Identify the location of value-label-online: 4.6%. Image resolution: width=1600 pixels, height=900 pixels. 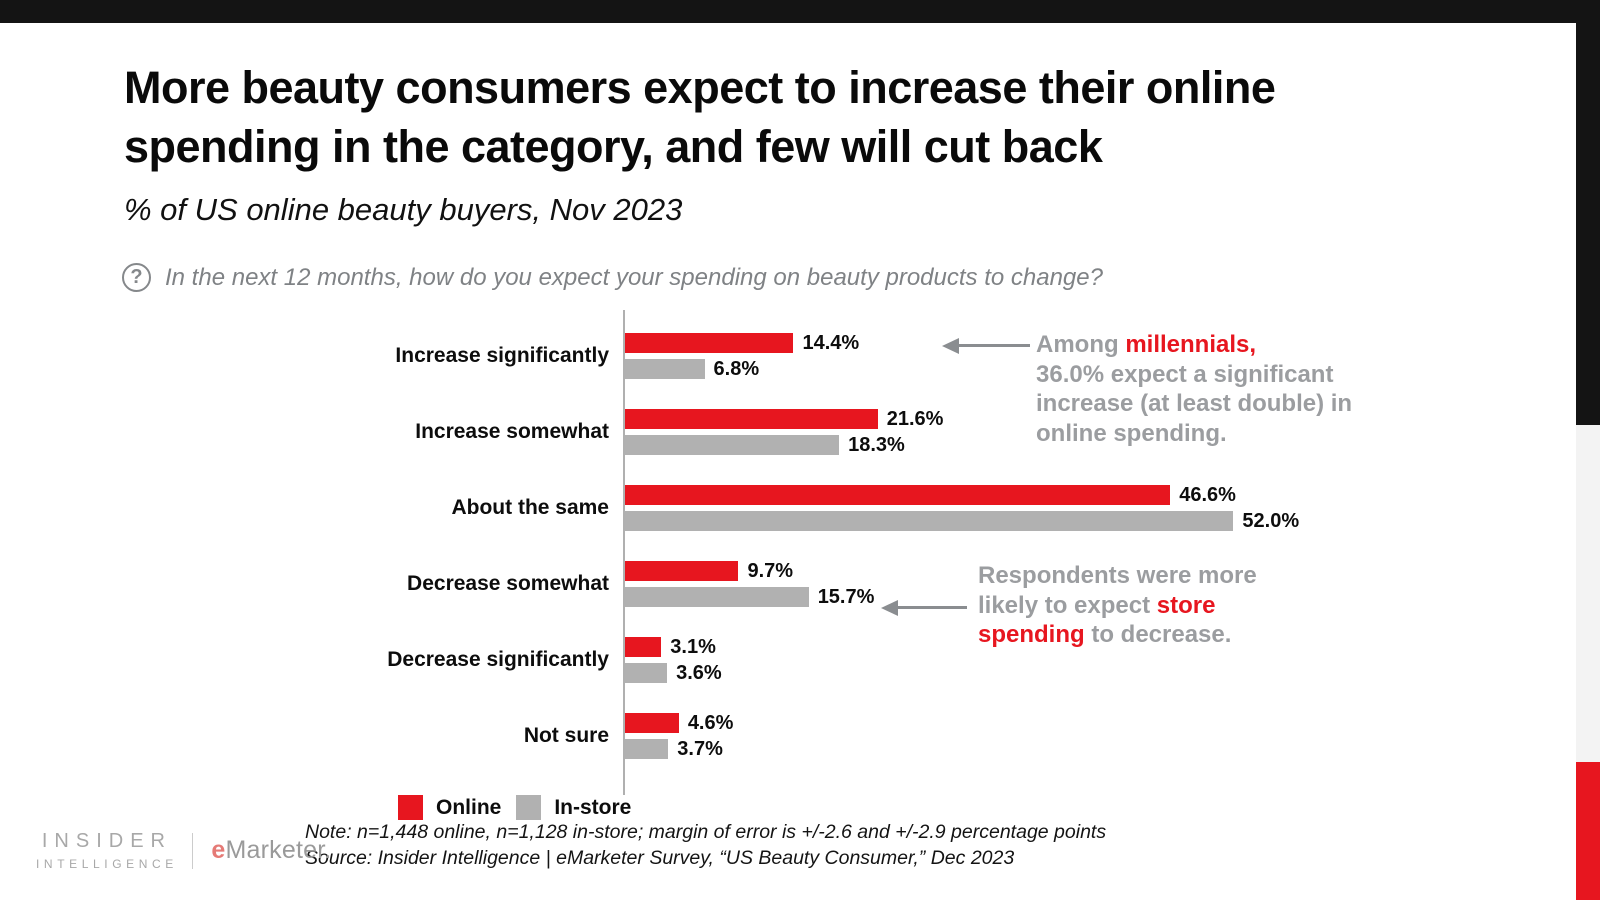
(710, 723).